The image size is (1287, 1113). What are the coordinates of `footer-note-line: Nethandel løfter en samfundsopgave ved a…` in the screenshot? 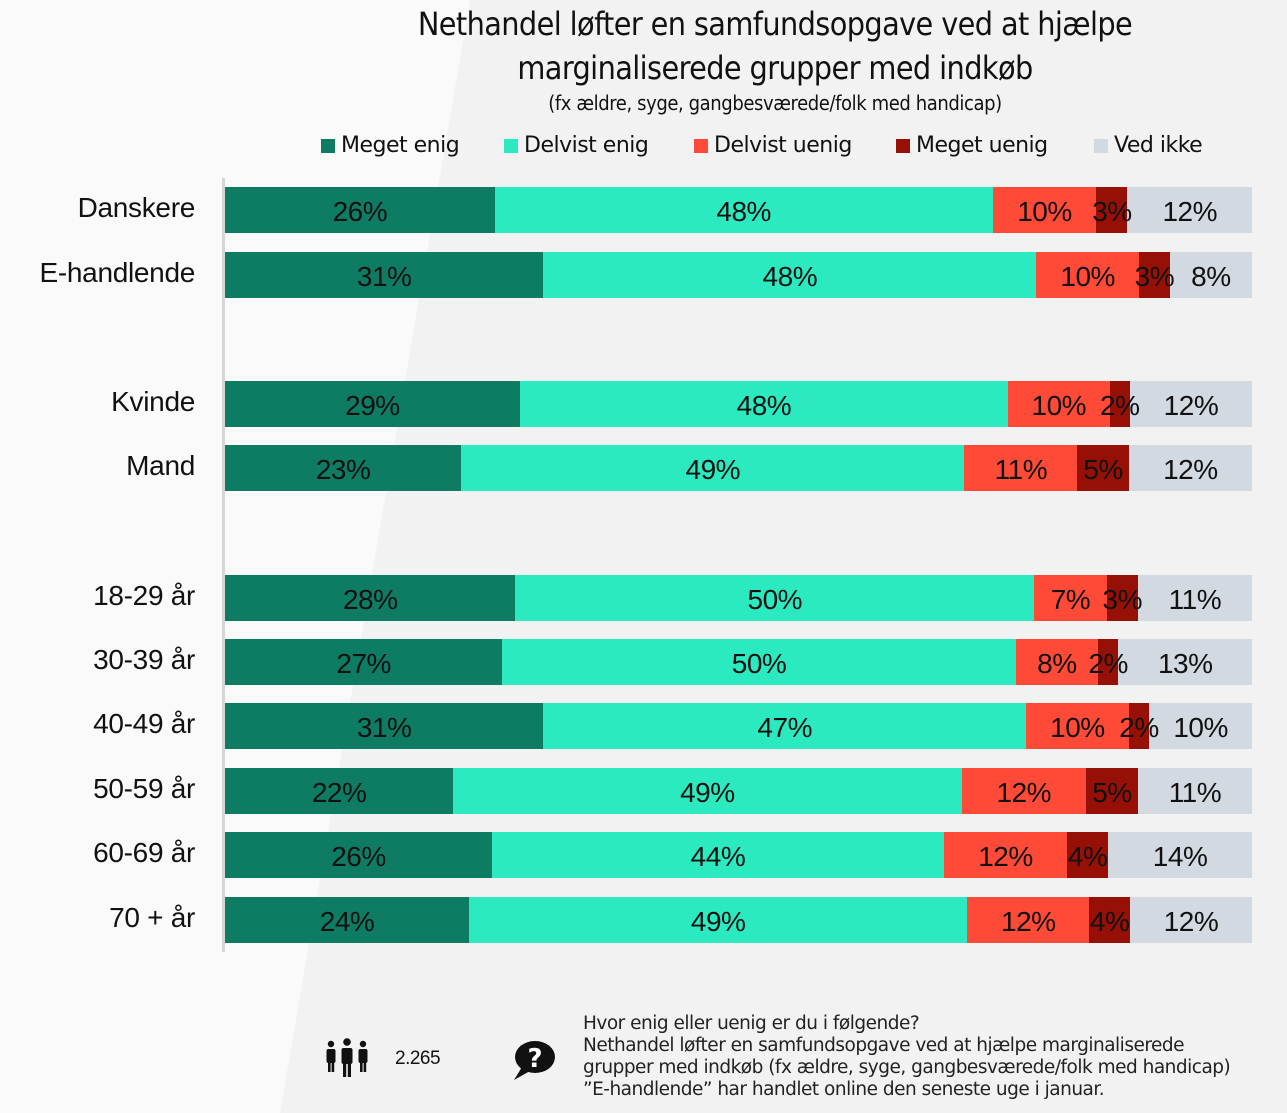 It's located at (884, 1045).